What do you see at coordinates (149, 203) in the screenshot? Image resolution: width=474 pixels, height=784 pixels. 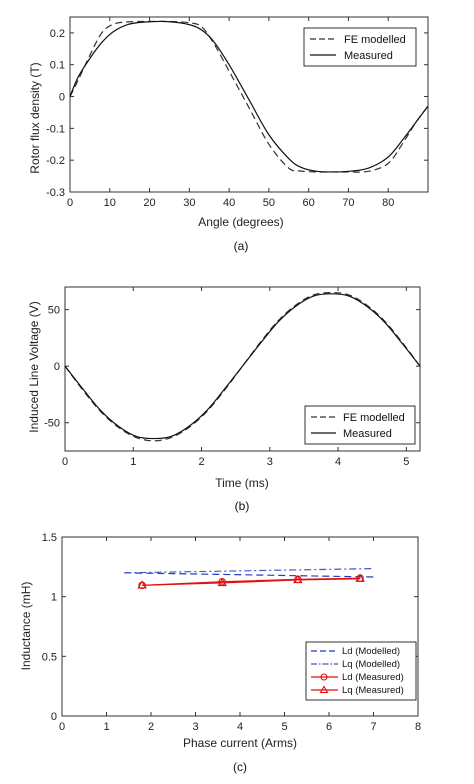 I see `x-tick-label: 20` at bounding box center [149, 203].